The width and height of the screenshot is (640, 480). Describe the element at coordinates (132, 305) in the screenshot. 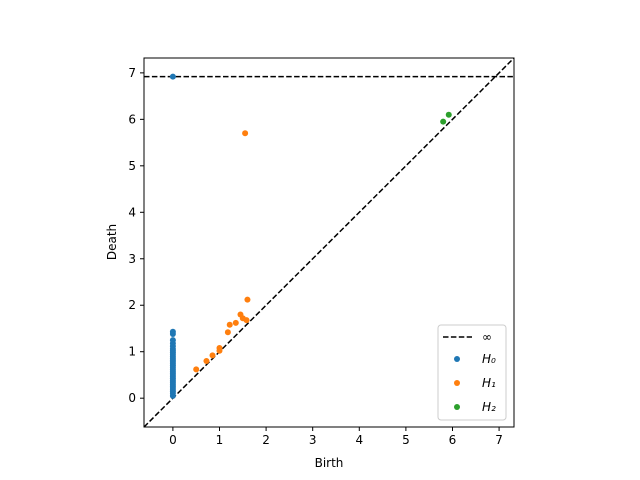

I see `y-tick-label: 2` at that location.